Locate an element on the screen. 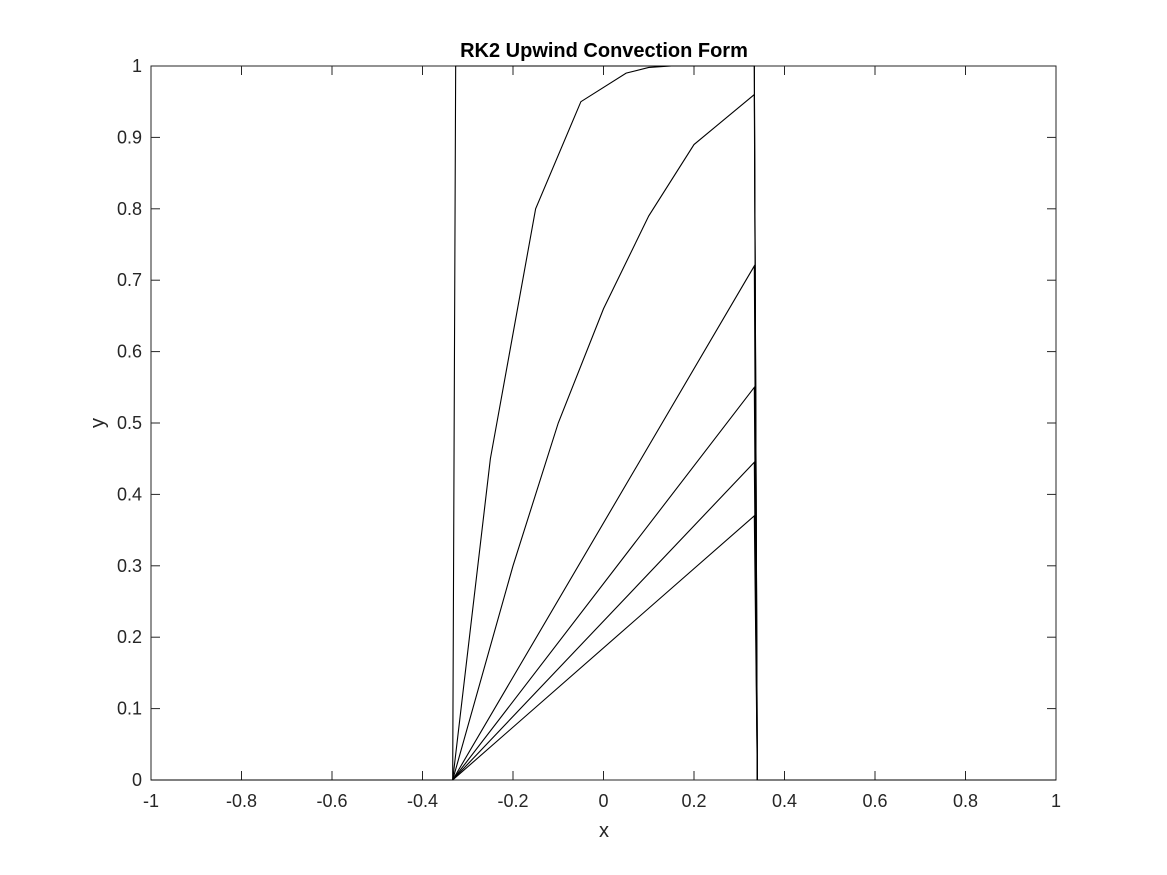 The image size is (1167, 875). x-tick-label: -1 is located at coordinates (151, 801).